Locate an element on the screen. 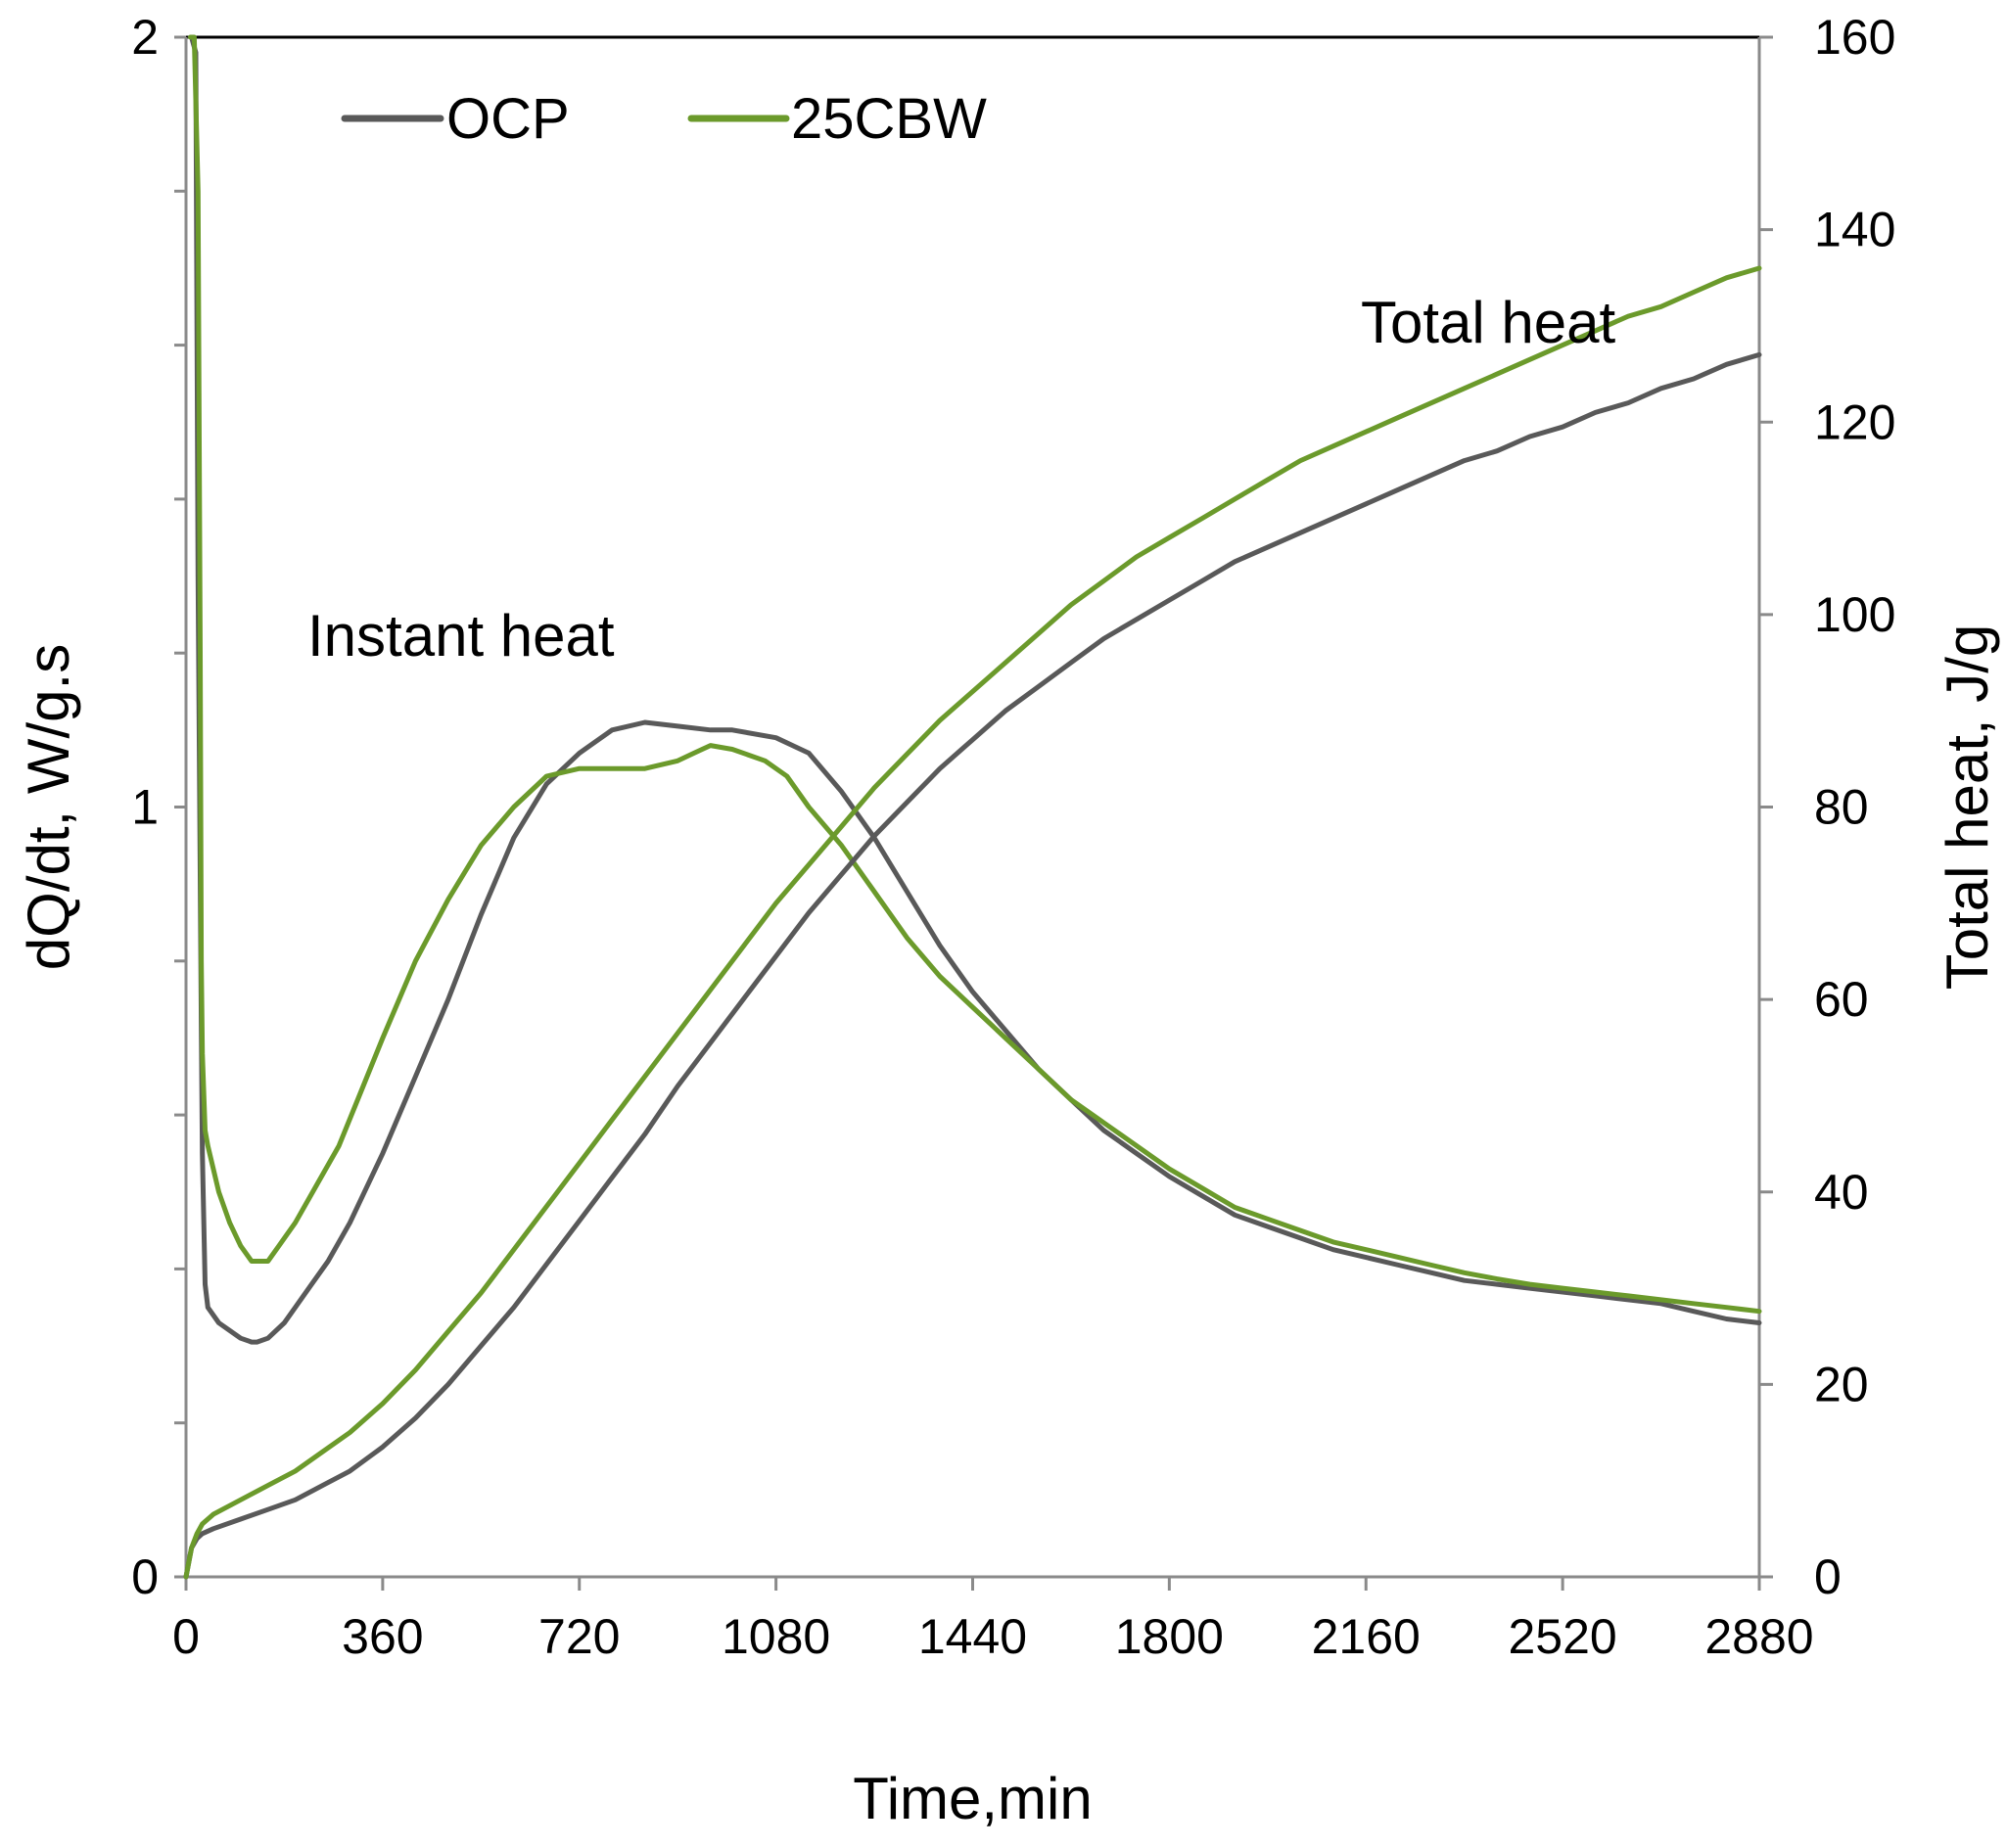 Image resolution: width=2006 pixels, height=1848 pixels. left-y-axis-title: dQ/dt, W/g.s is located at coordinates (48, 807).